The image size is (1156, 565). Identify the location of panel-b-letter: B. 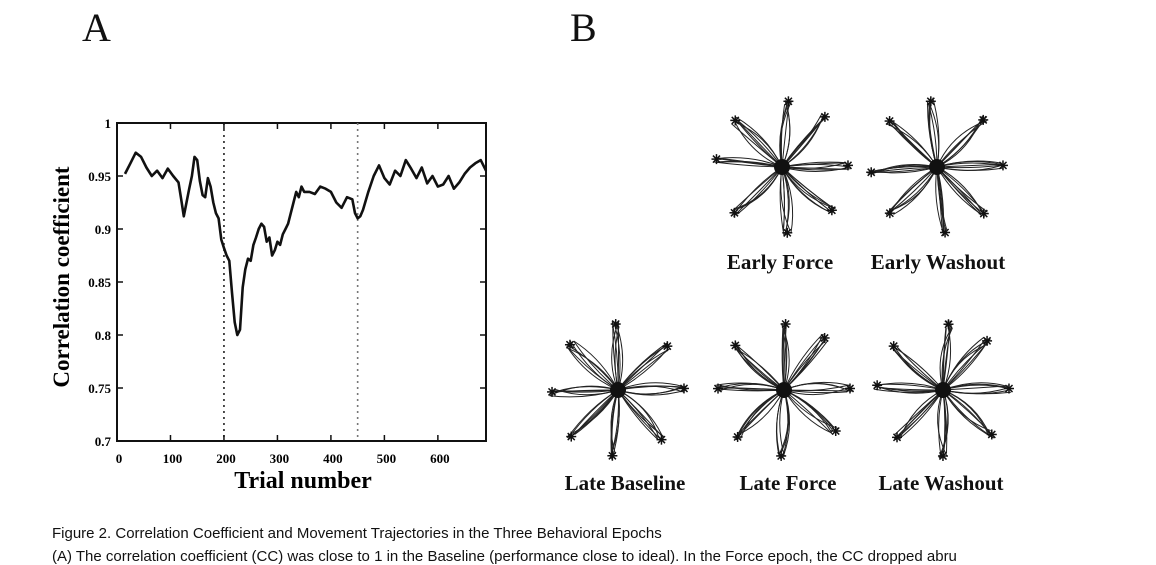
(583, 27).